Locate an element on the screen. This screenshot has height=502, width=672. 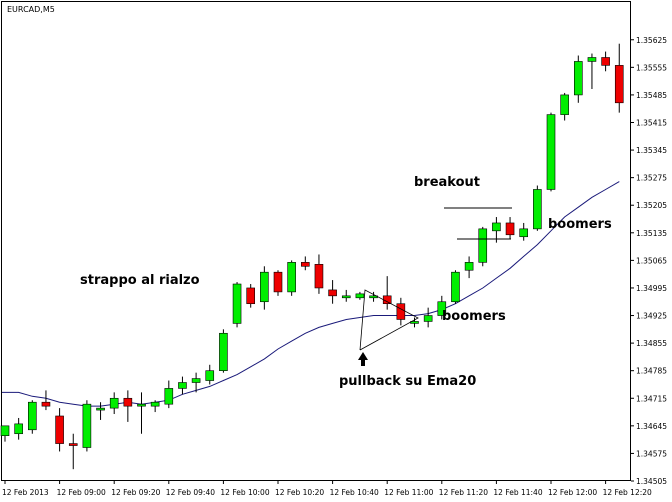
x-tick-label: 12 Feb 10:40 is located at coordinates (354, 492).